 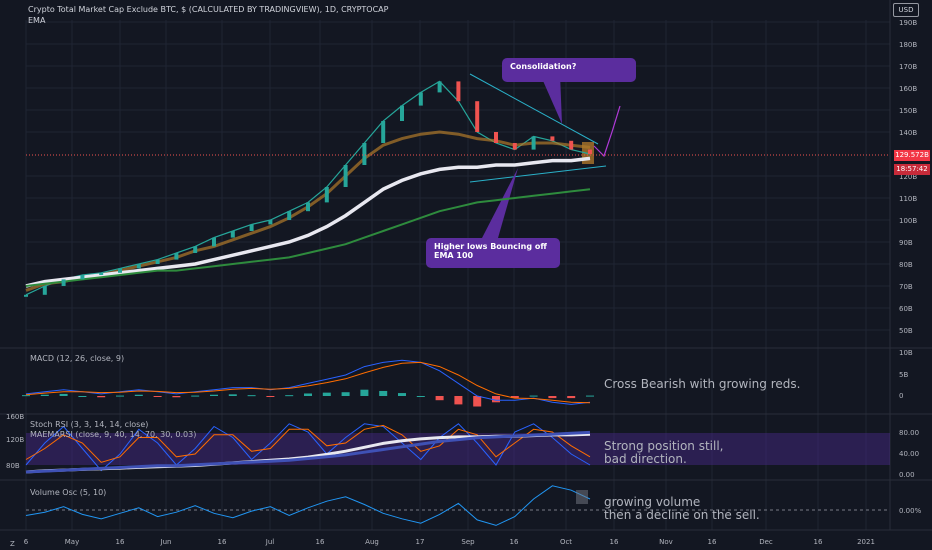 What do you see at coordinates (903, 375) in the screenshot?
I see `macd-axis-label: 5B` at bounding box center [903, 375].